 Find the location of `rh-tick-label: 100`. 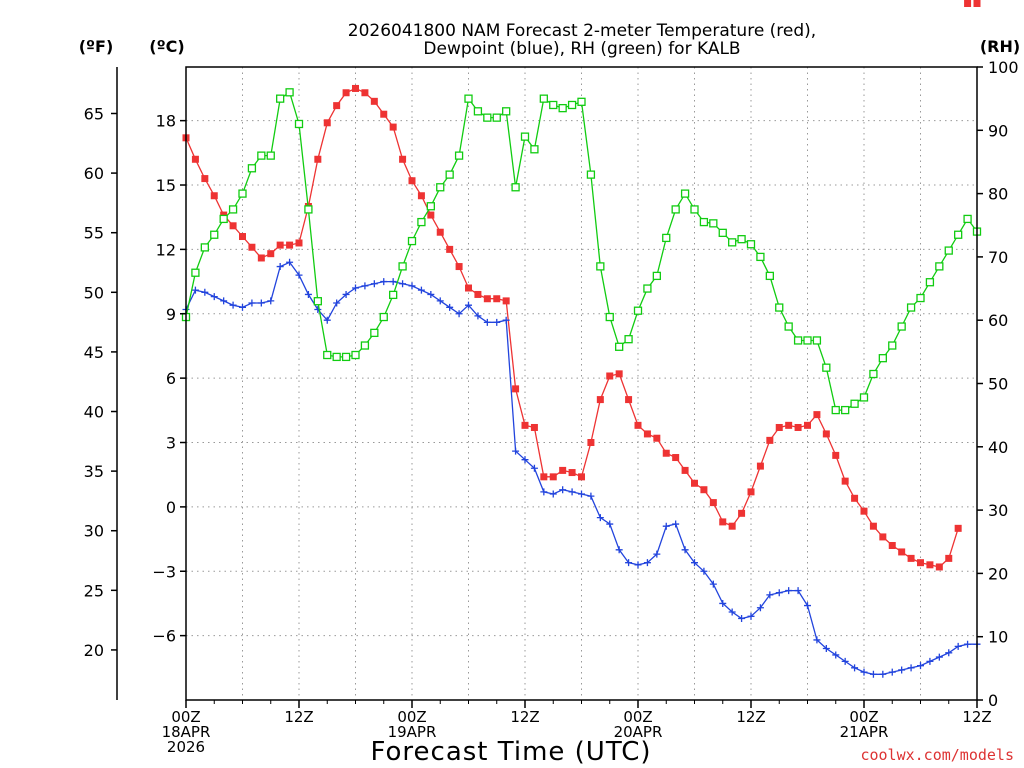

rh-tick-label: 100 is located at coordinates (1003, 67).